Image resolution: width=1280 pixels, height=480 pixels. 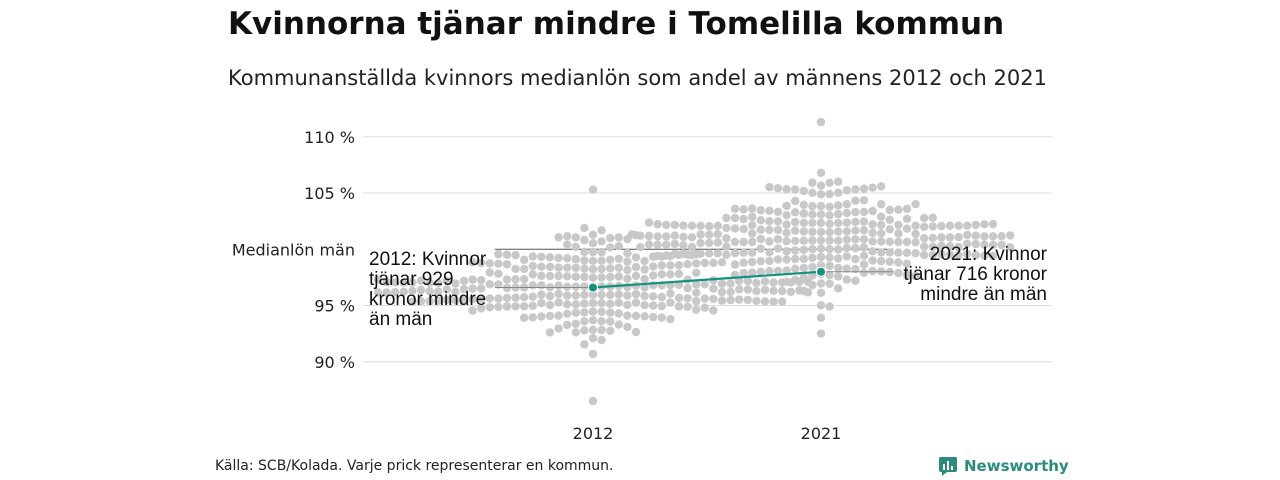 I want to click on brand-logo: Newsworthy, so click(x=1003, y=466).